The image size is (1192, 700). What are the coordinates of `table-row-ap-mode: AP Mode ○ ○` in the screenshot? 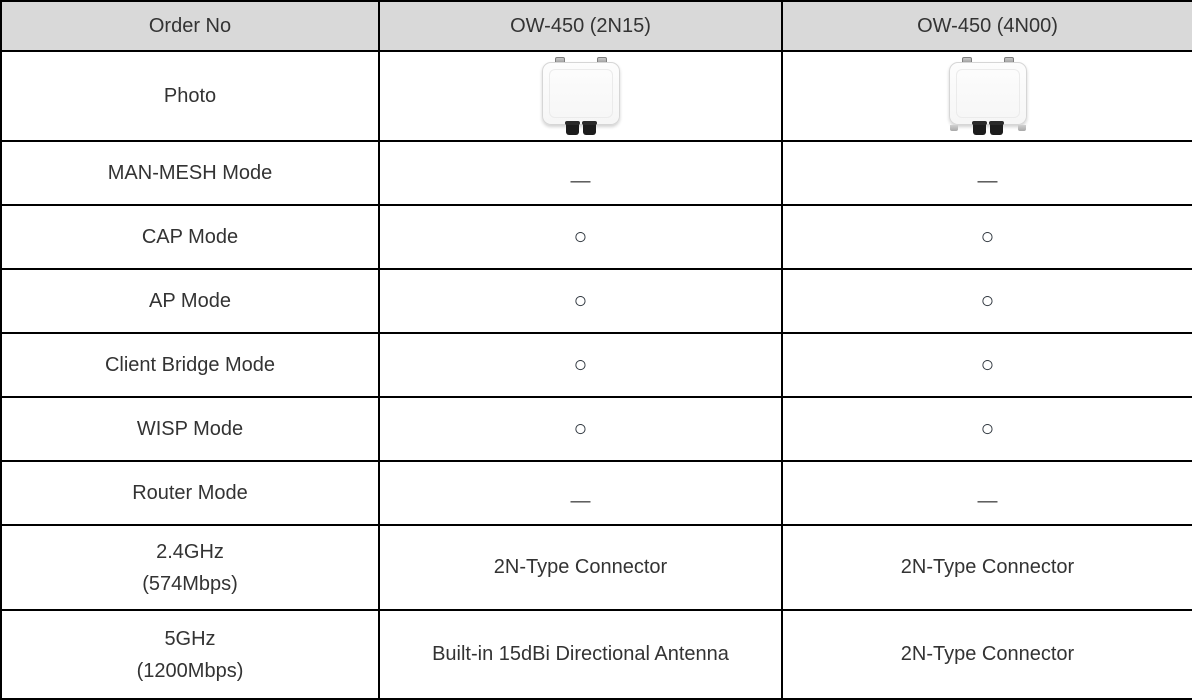 It's located at (596, 301).